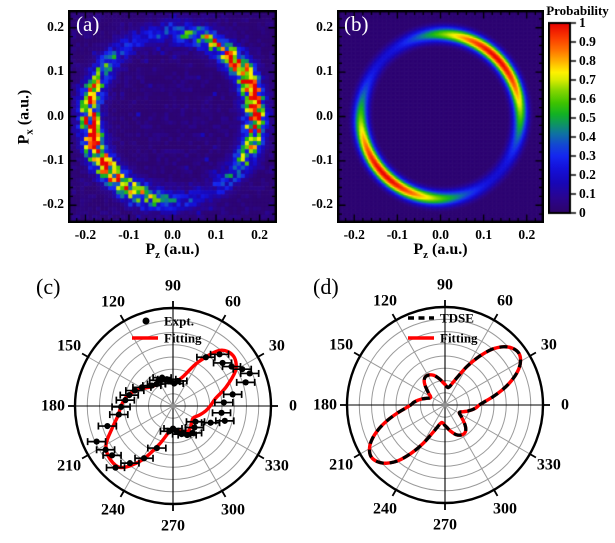 This screenshot has width=615, height=543. I want to click on panel-d-label: (d), so click(326, 286).